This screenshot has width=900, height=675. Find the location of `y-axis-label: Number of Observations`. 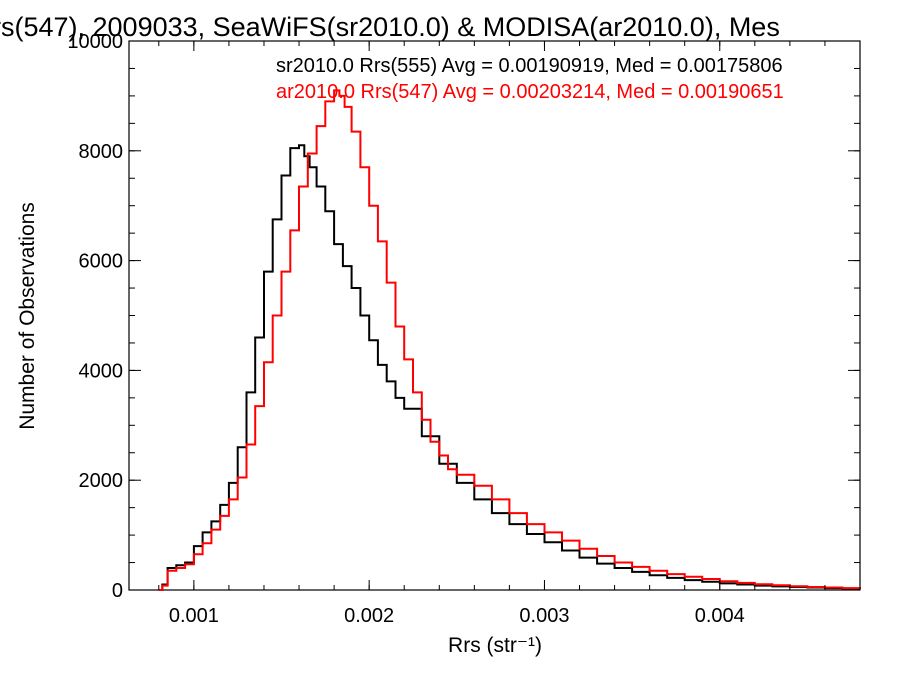

y-axis-label: Number of Observations is located at coordinates (27, 316).